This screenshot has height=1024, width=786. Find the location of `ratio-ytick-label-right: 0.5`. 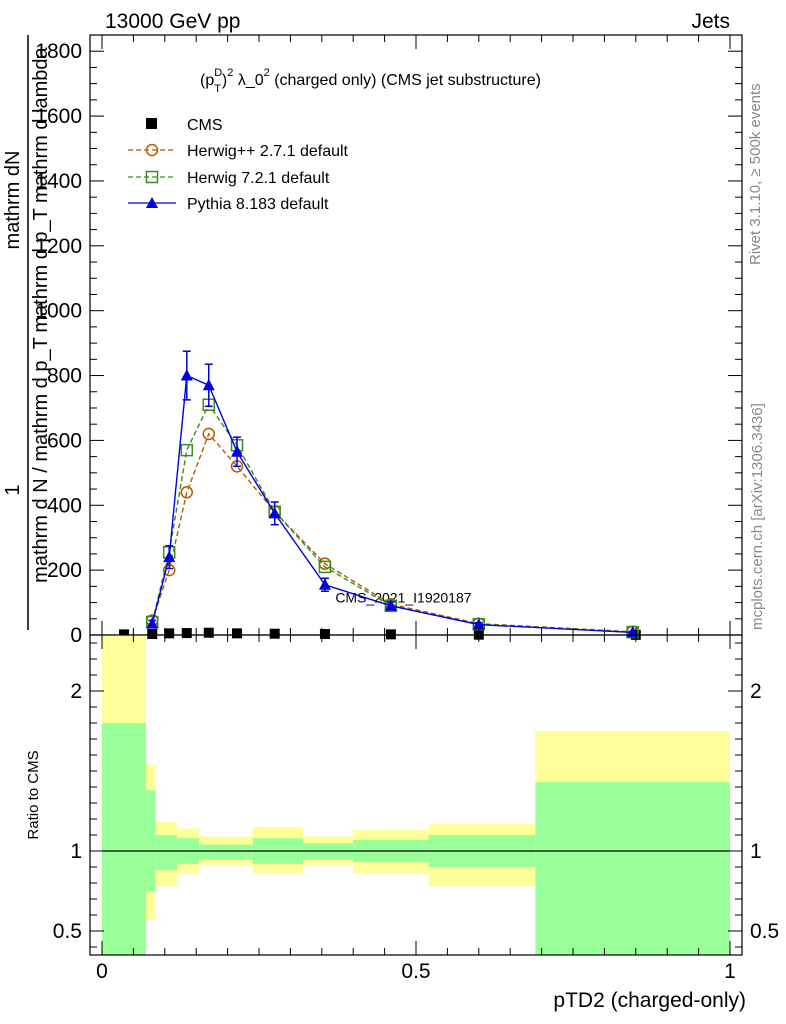

ratio-ytick-label-right: 0.5 is located at coordinates (764, 931).